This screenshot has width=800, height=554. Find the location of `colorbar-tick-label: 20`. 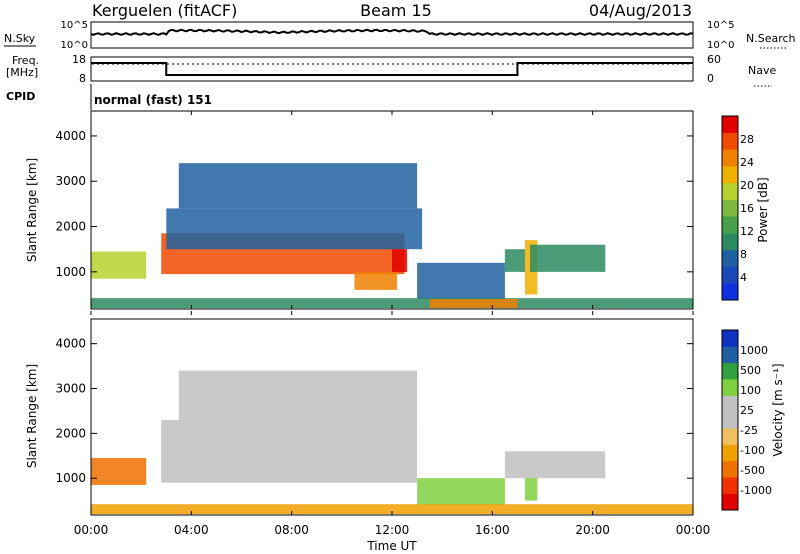

colorbar-tick-label: 20 is located at coordinates (747, 185).